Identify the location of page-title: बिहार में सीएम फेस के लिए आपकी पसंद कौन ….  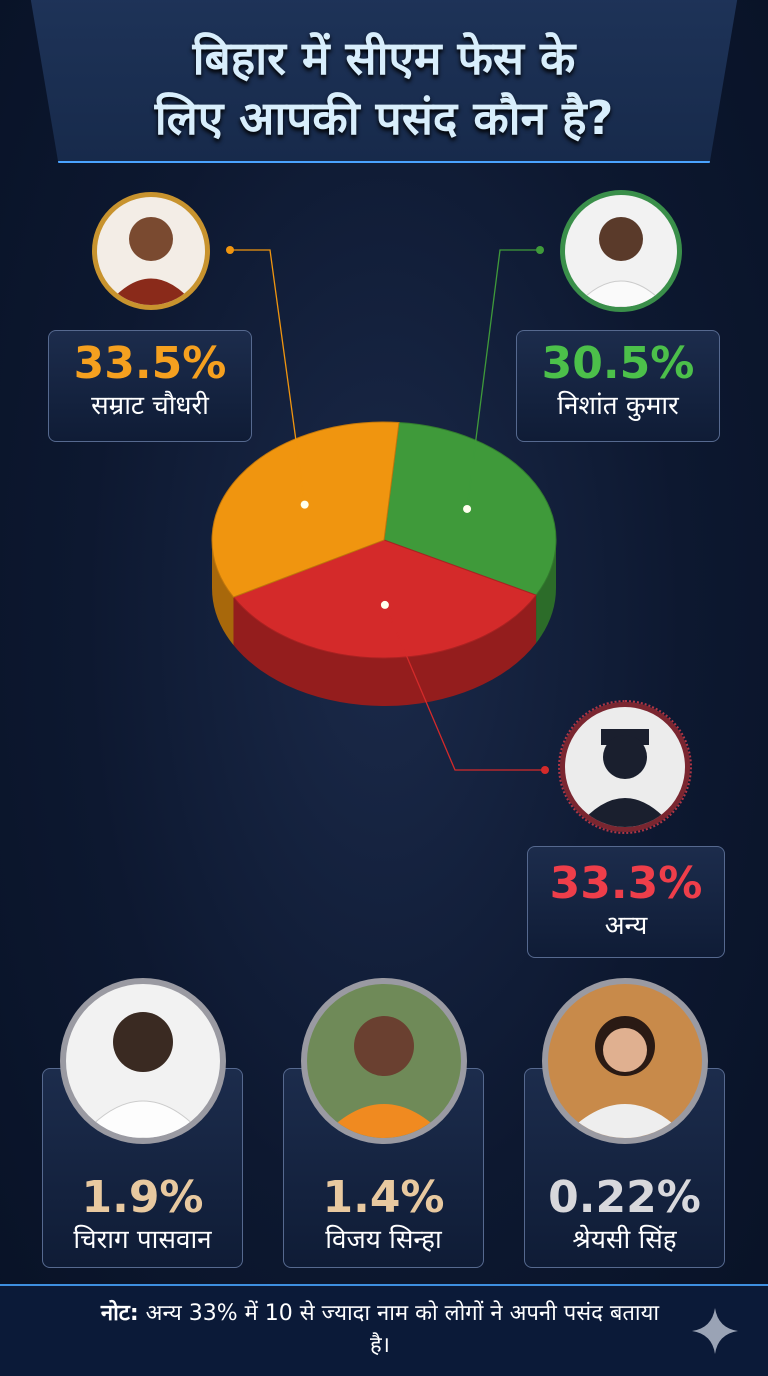
(384, 88).